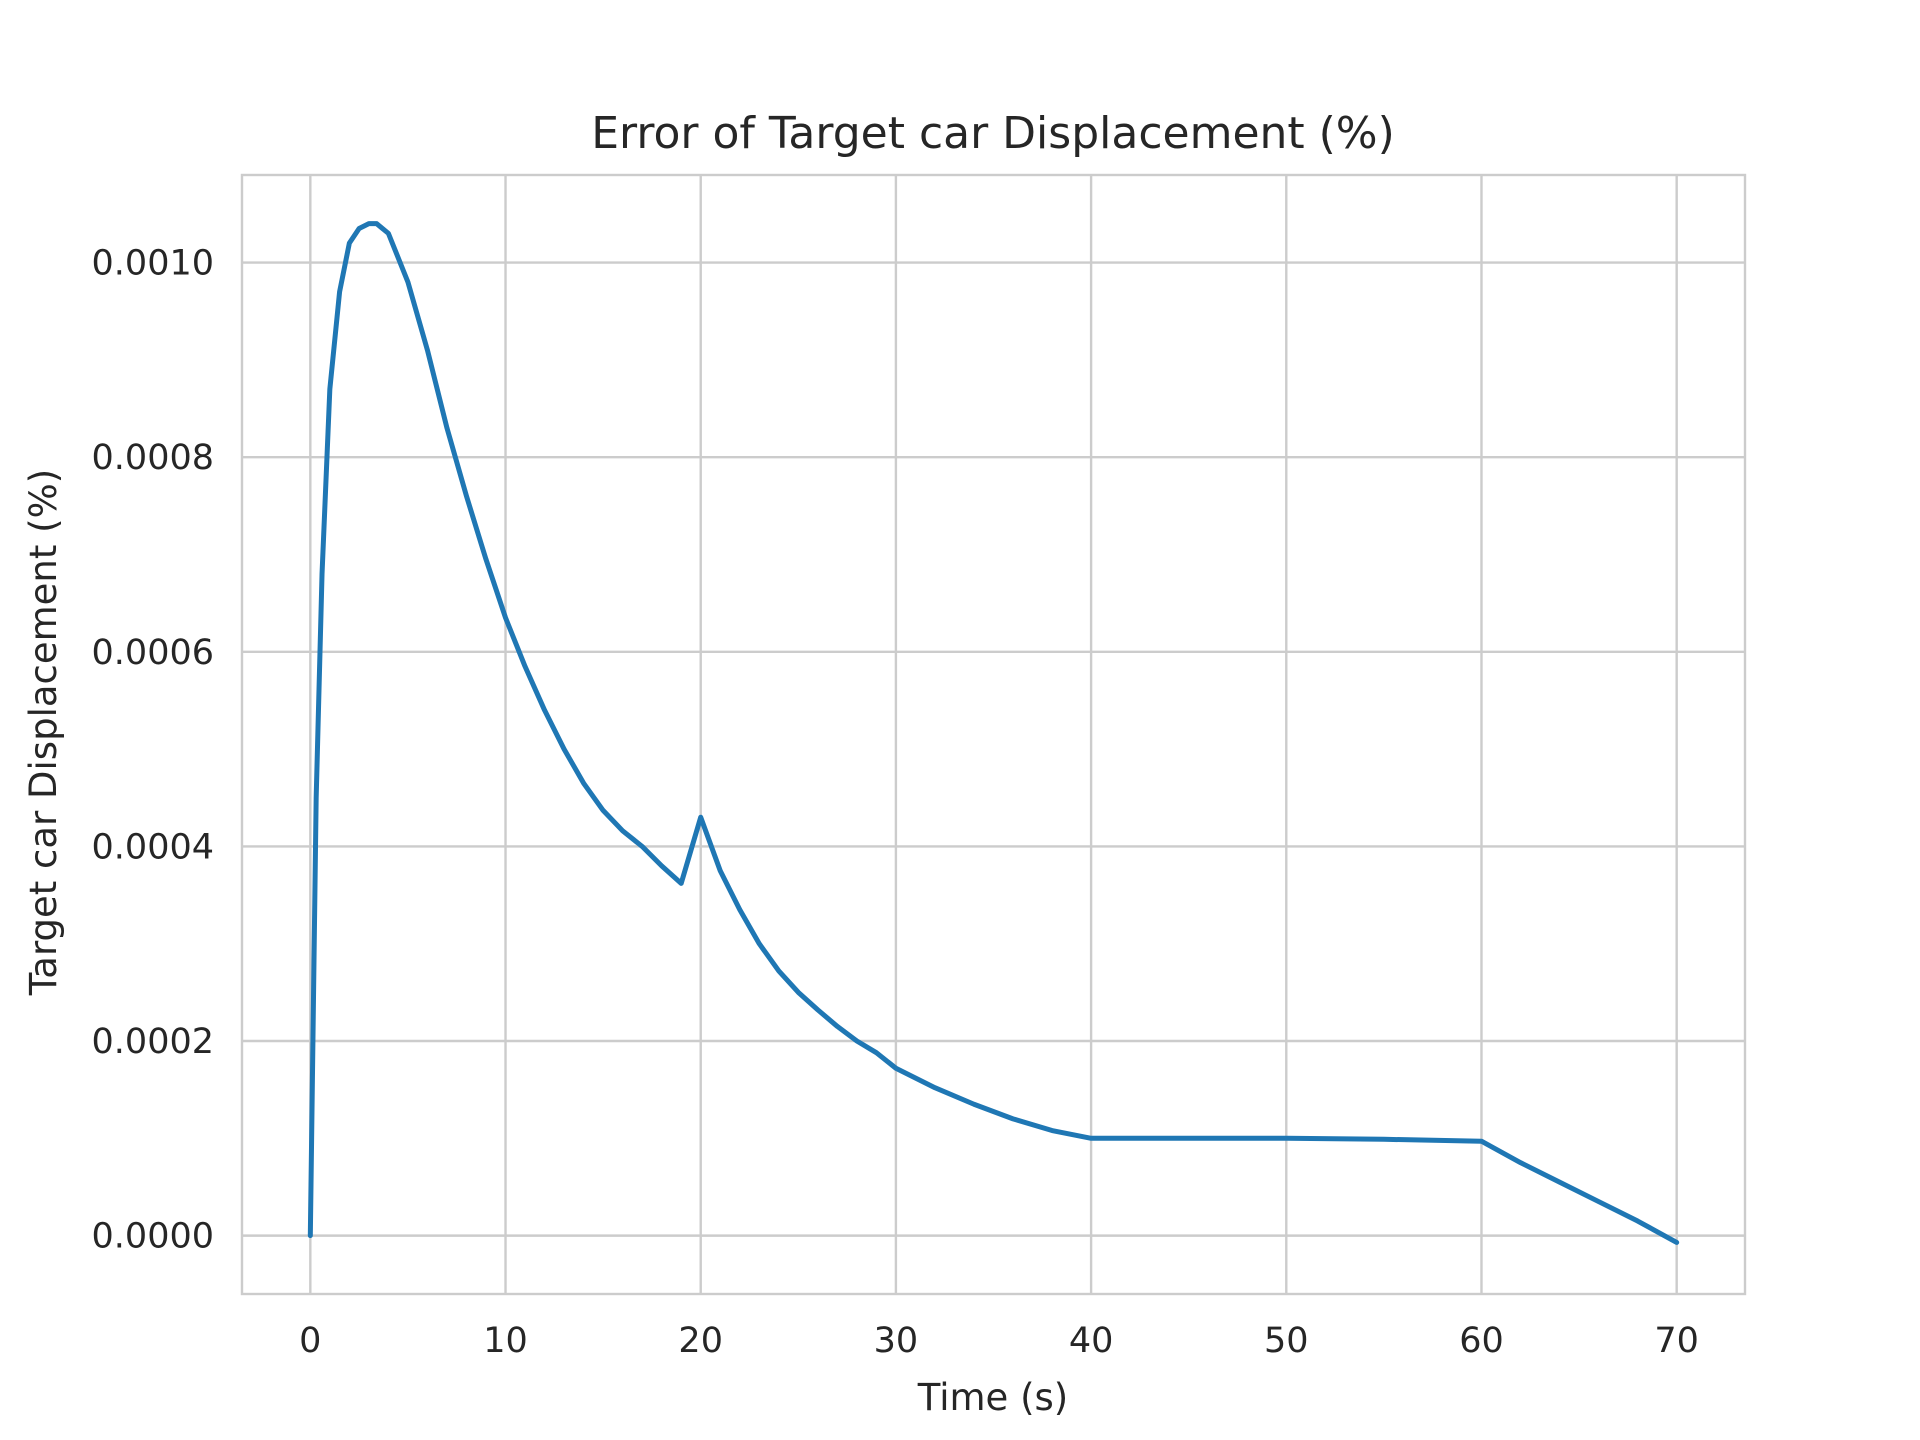 The image size is (1920, 1440). I want to click on x-tick-label: 50, so click(1286, 1341).